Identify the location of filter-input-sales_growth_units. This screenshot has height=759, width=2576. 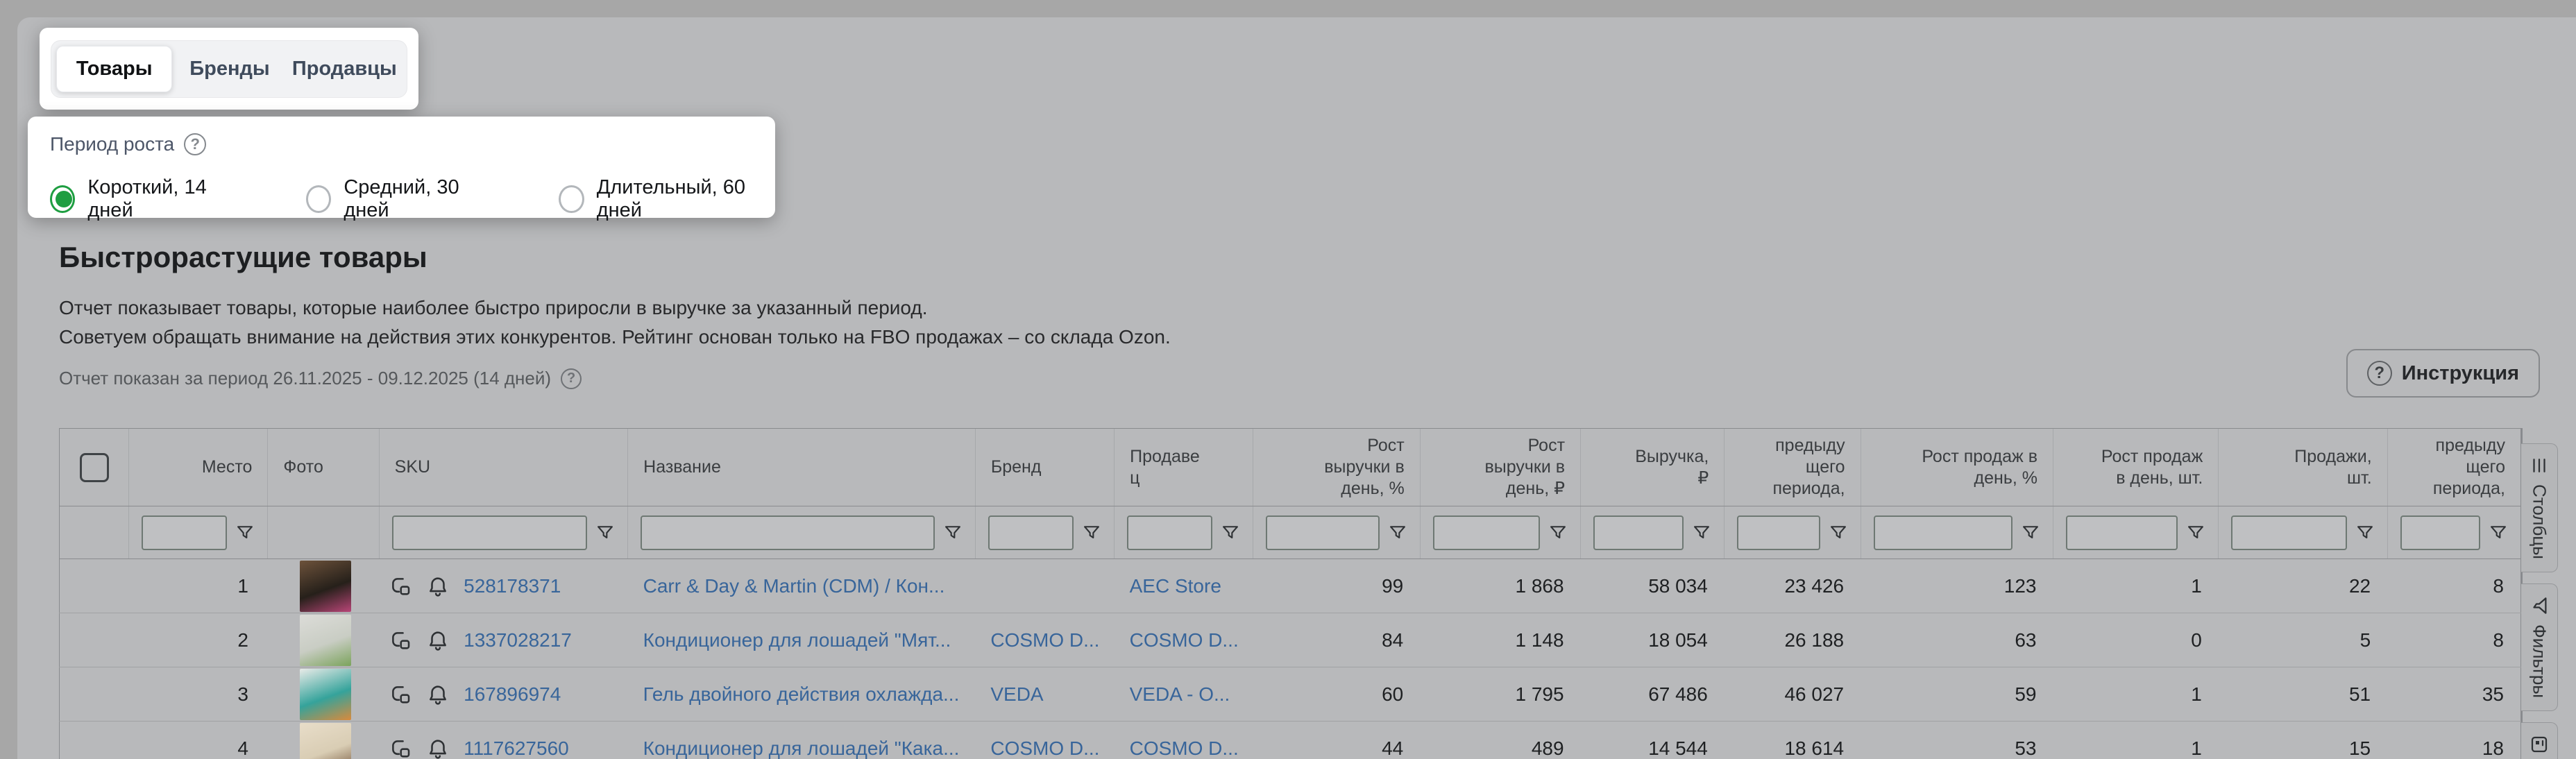
(2122, 532).